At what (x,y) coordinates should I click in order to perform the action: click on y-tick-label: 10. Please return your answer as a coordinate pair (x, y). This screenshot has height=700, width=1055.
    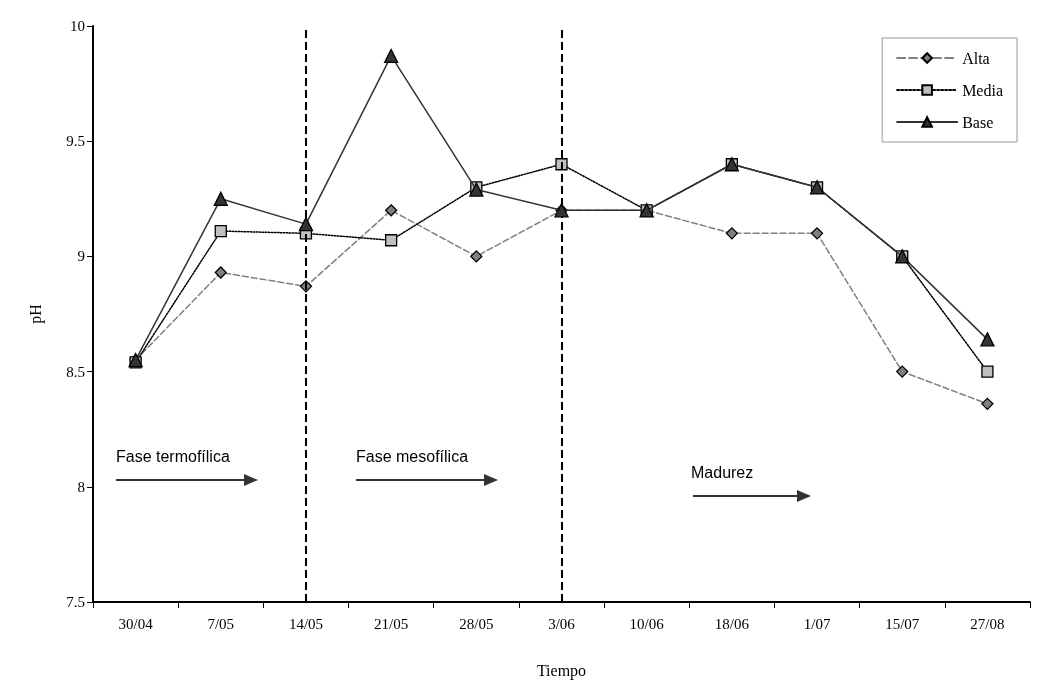
    Looking at the image, I should click on (77, 26).